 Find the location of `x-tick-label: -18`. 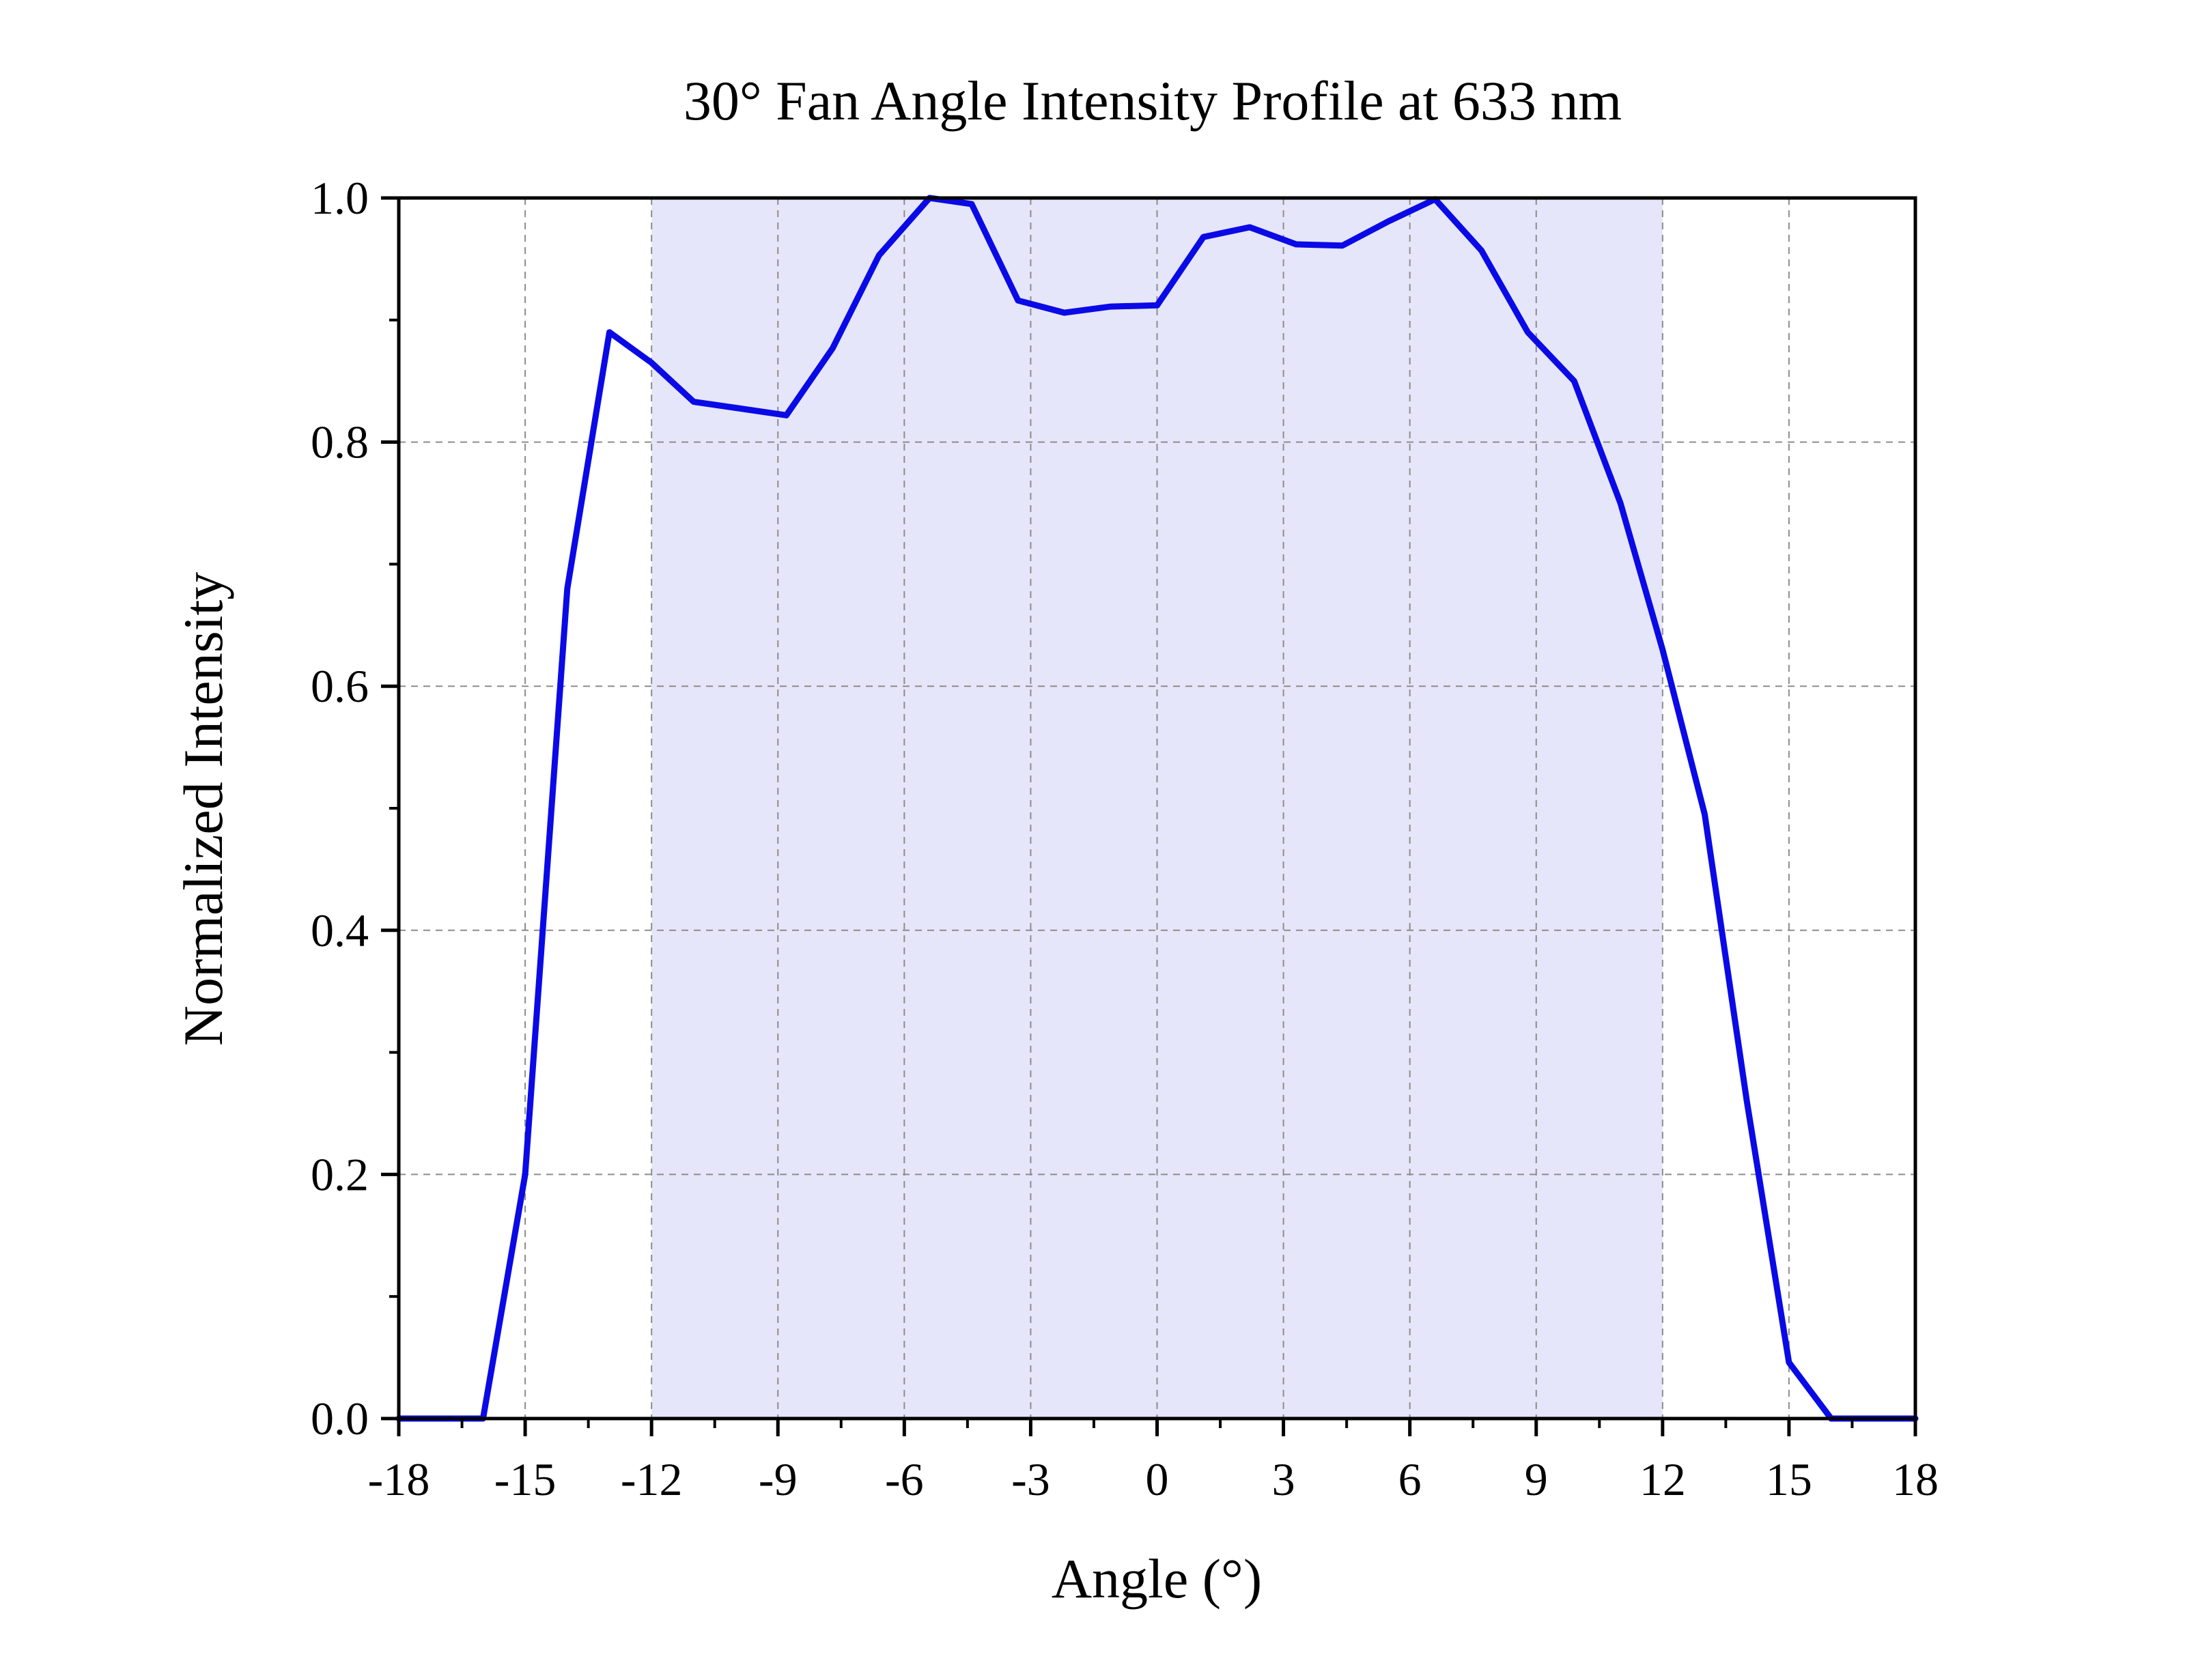

x-tick-label: -18 is located at coordinates (399, 1479).